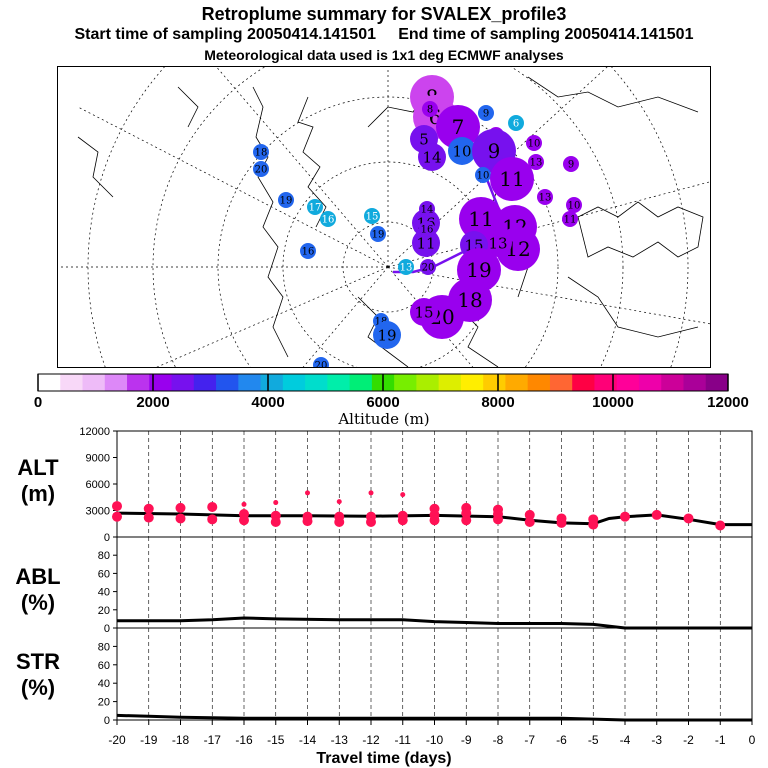 The width and height of the screenshot is (768, 768). What do you see at coordinates (434, 717) in the screenshot?
I see `series-line` at bounding box center [434, 717].